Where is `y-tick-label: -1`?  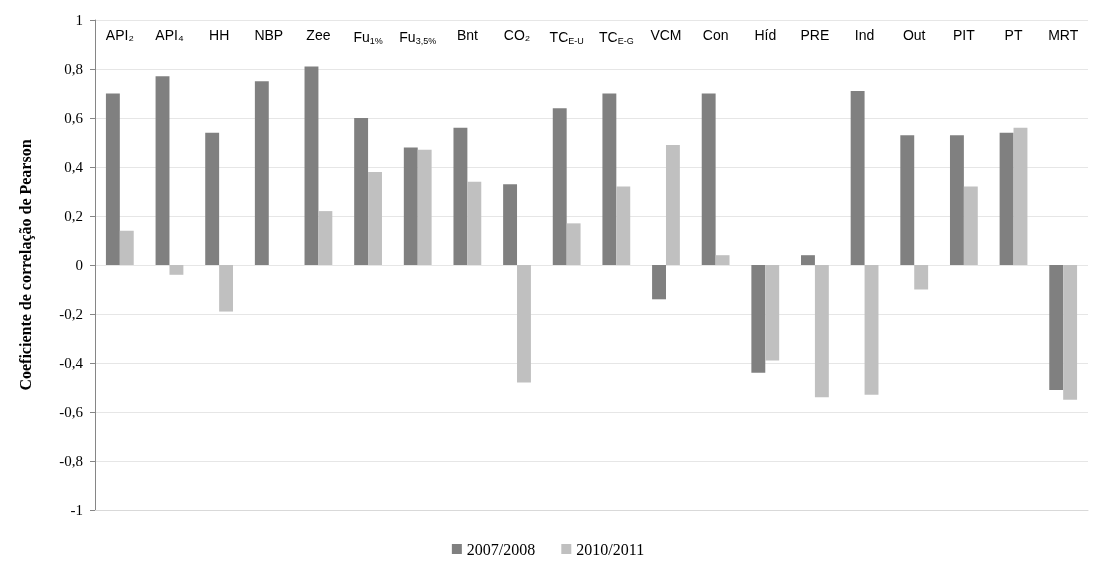
y-tick-label: -1 is located at coordinates (76, 510).